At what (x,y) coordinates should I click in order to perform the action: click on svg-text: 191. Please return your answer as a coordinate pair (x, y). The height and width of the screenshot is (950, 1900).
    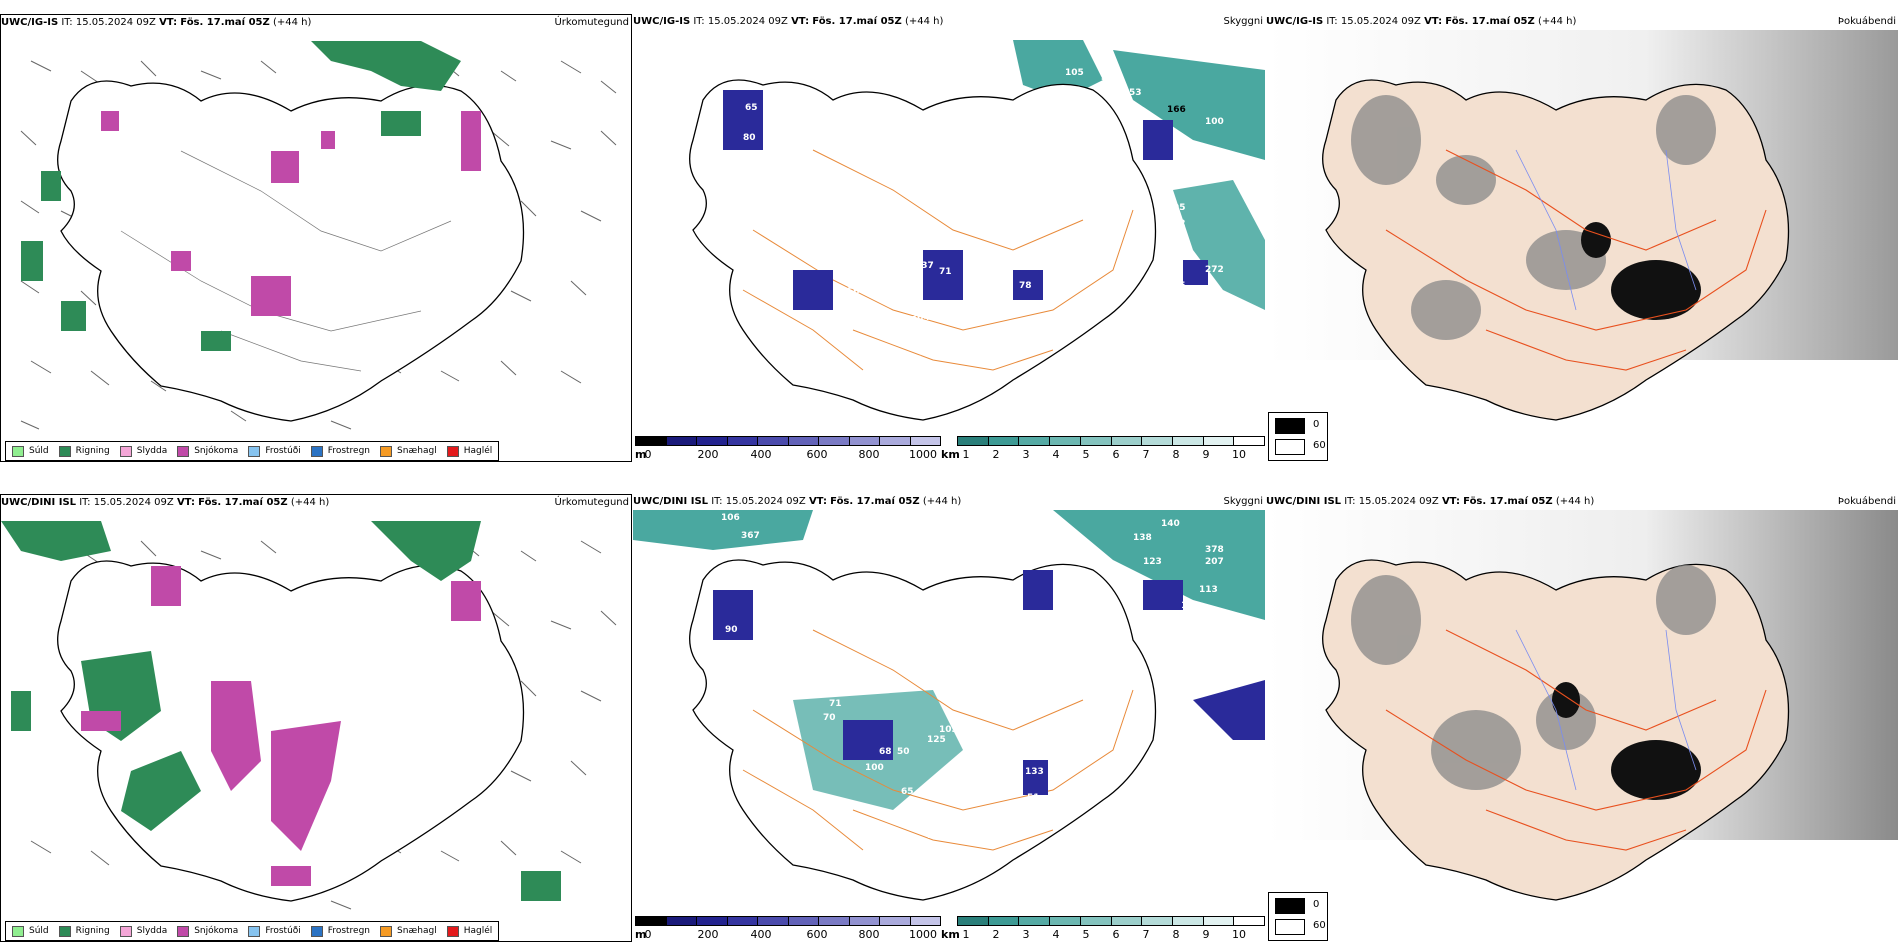
    Looking at the image, I should click on (936, 836).